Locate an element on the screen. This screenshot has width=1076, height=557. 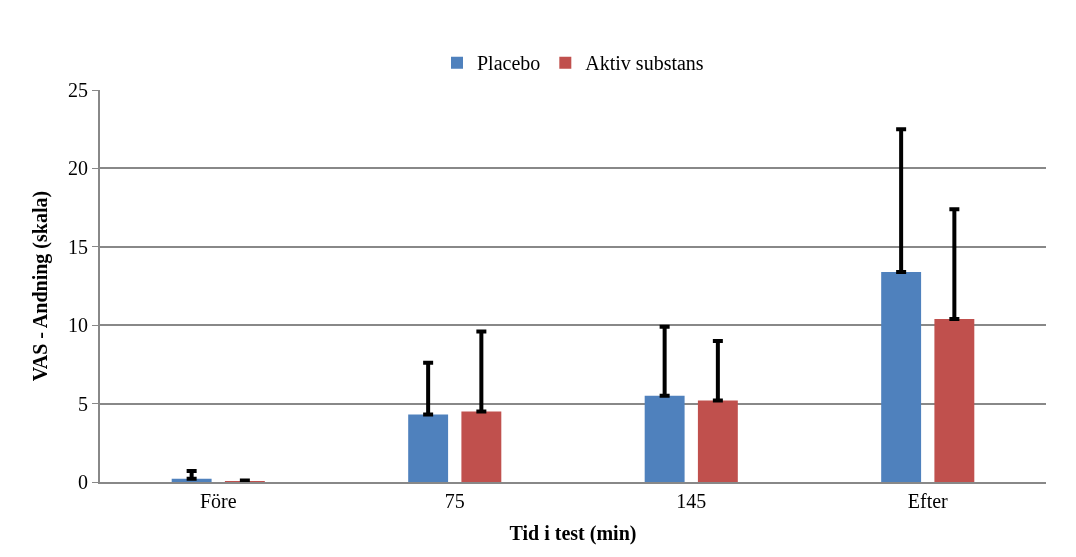
x-tick-label: Före is located at coordinates (218, 501).